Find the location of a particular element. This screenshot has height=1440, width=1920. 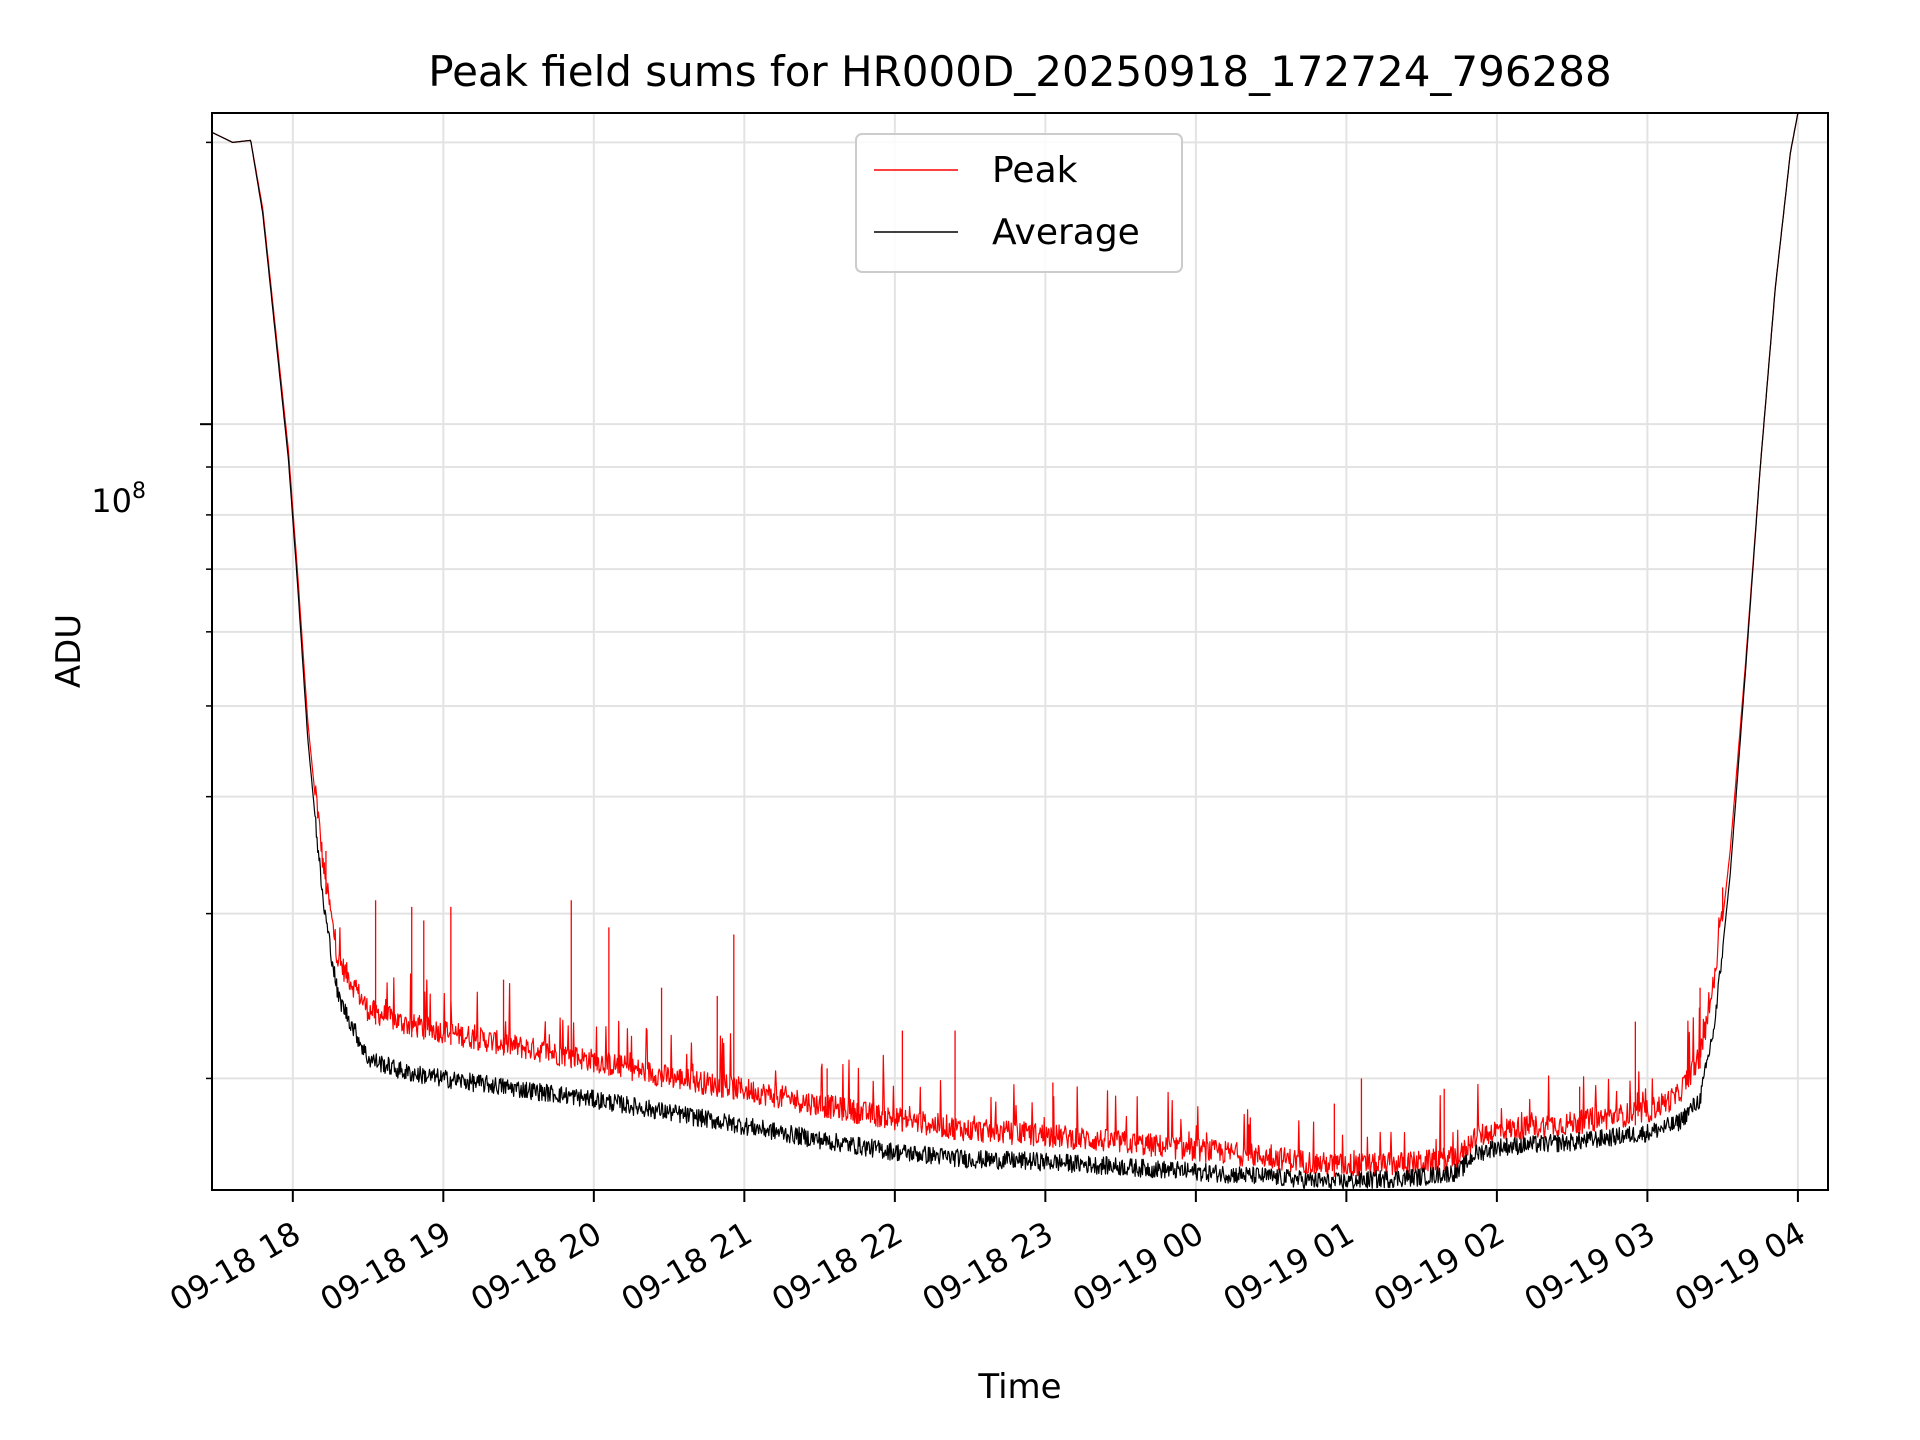

legend-box is located at coordinates (1019, 203).